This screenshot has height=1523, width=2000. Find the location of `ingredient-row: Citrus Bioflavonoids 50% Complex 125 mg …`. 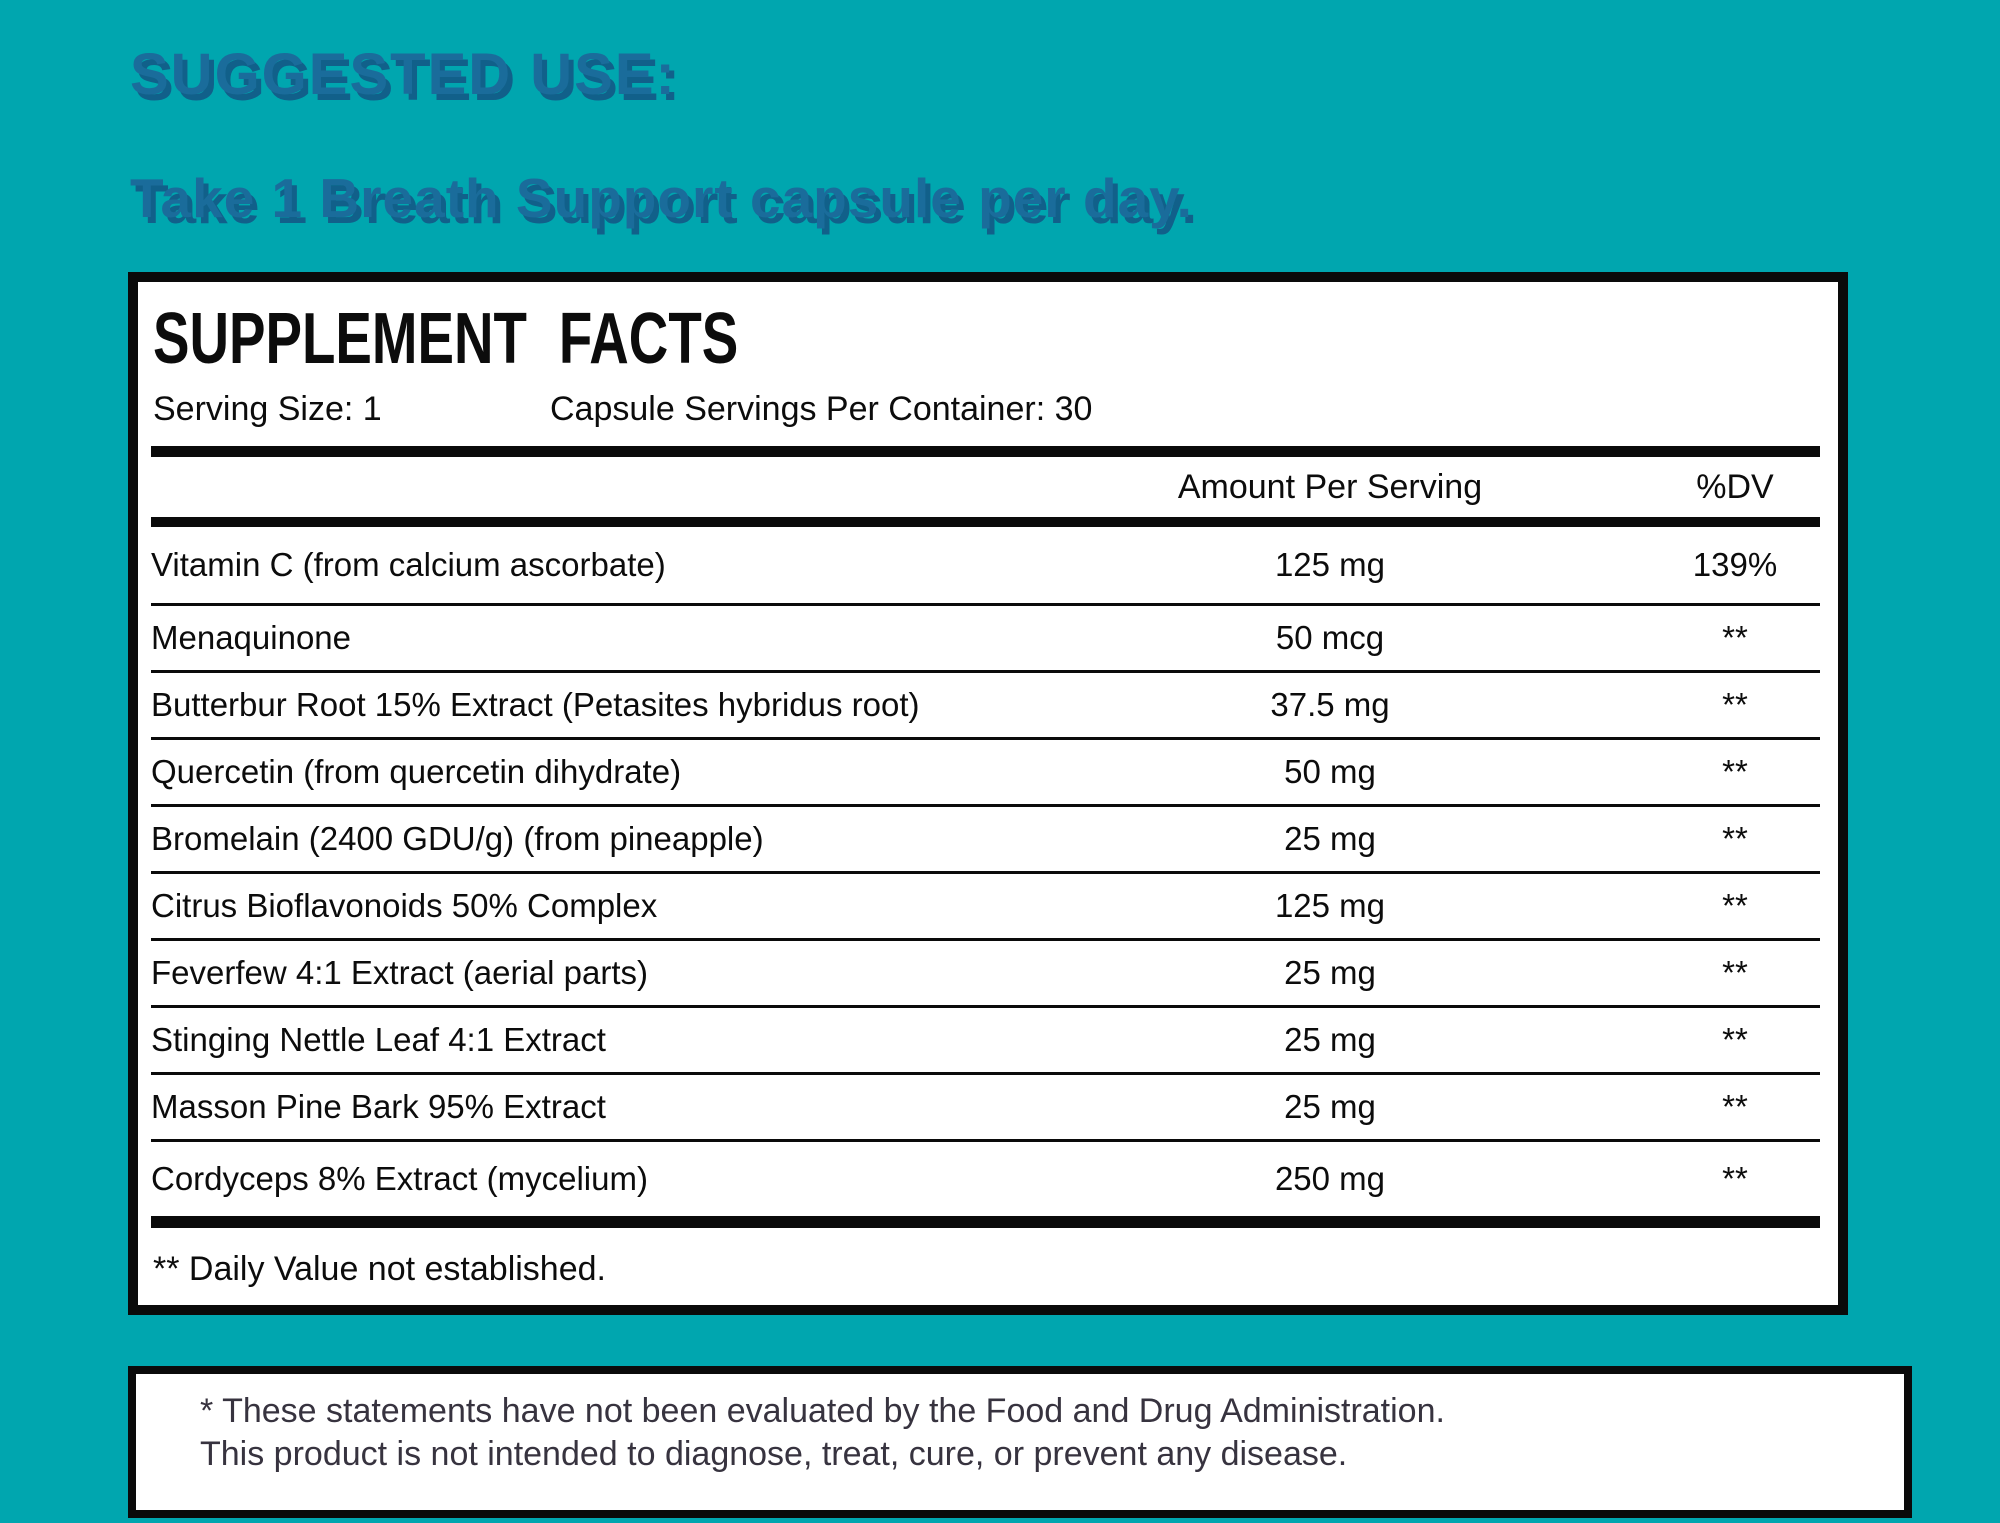

ingredient-row: Citrus Bioflavonoids 50% Complex 125 mg … is located at coordinates (985, 907).